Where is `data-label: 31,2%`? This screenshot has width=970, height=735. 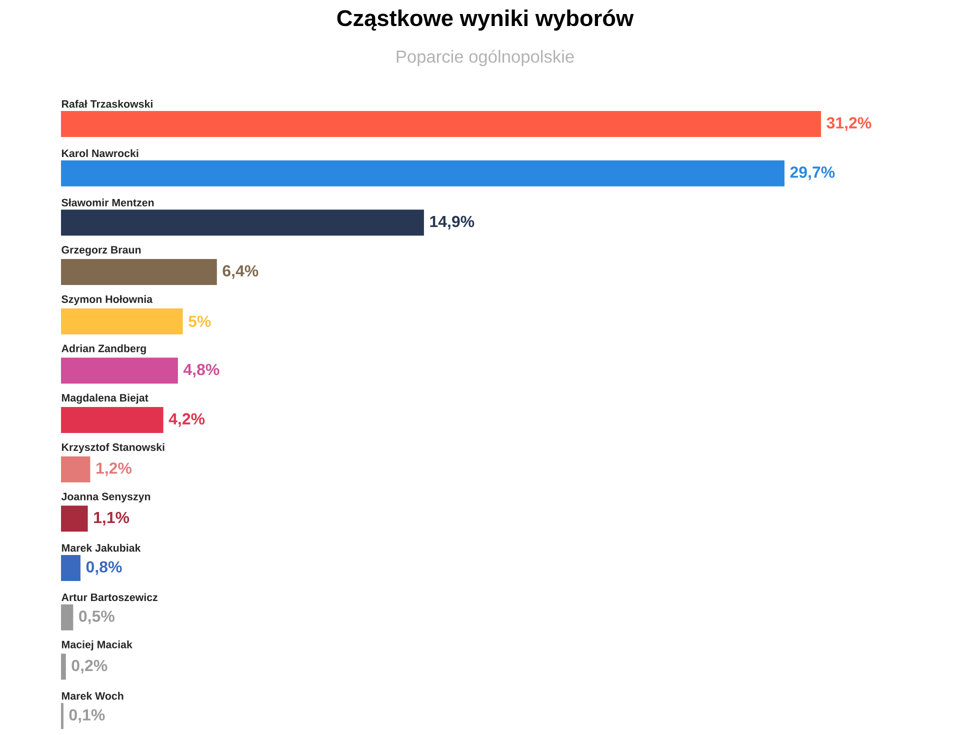
data-label: 31,2% is located at coordinates (849, 124).